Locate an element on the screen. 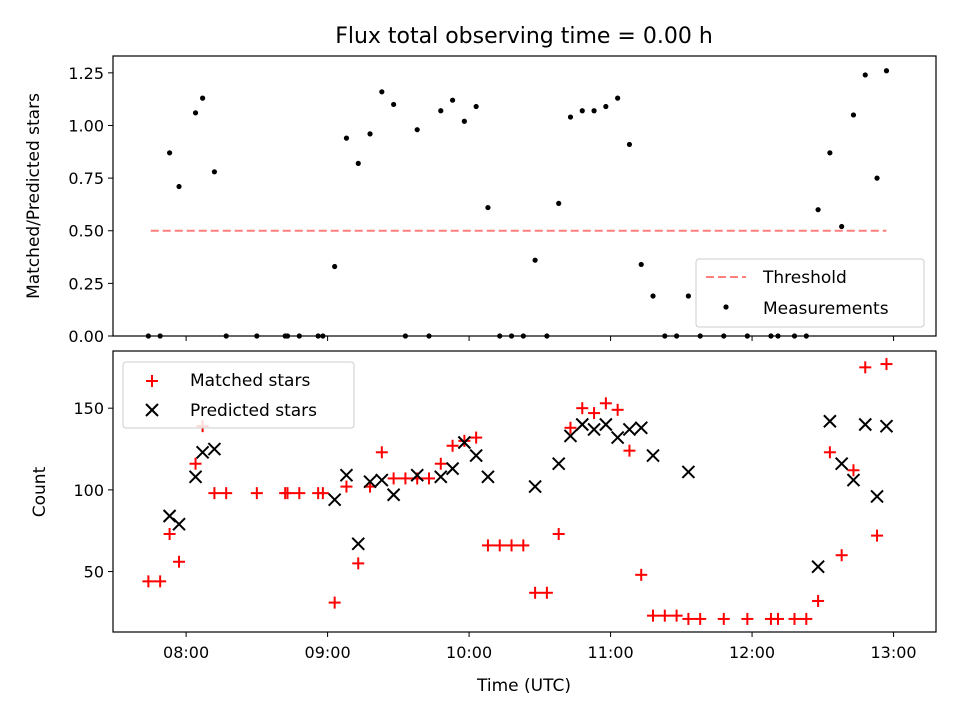  legend-predicted-label: Predicted stars is located at coordinates (253, 411).